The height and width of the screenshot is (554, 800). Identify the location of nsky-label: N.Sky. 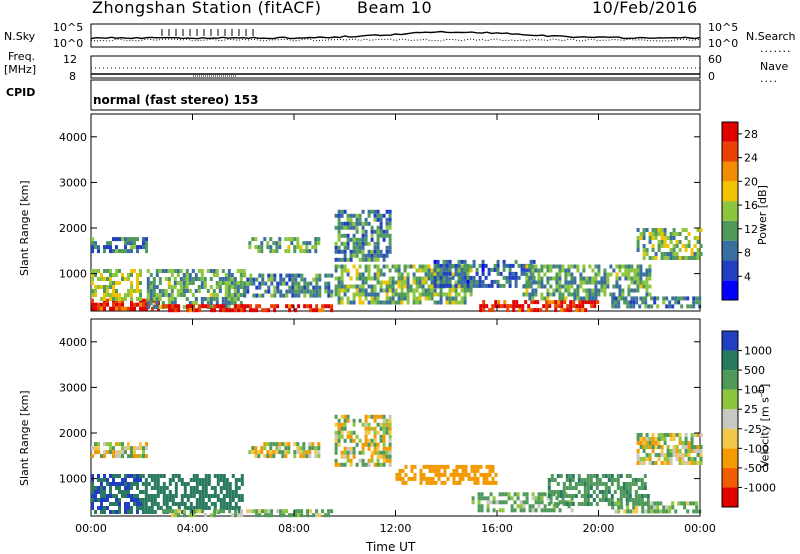
(20, 36).